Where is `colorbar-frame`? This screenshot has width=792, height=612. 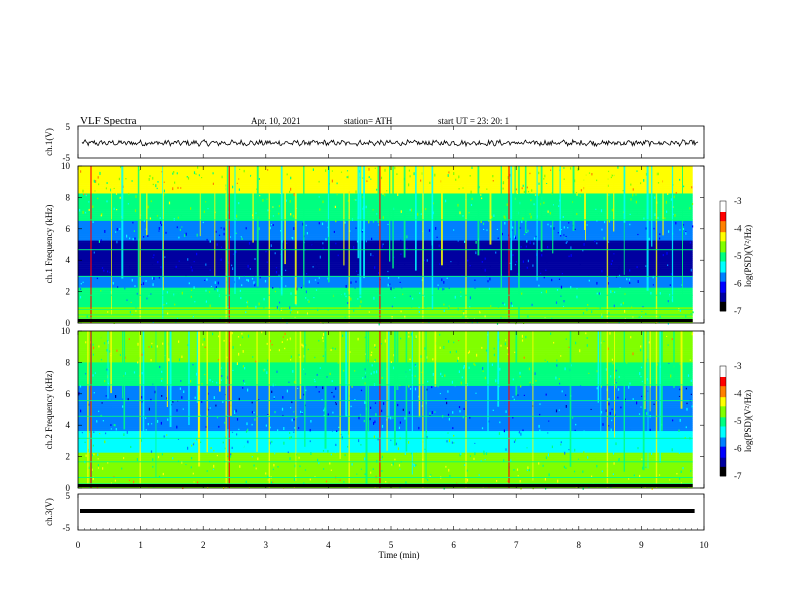 colorbar-frame is located at coordinates (723, 256).